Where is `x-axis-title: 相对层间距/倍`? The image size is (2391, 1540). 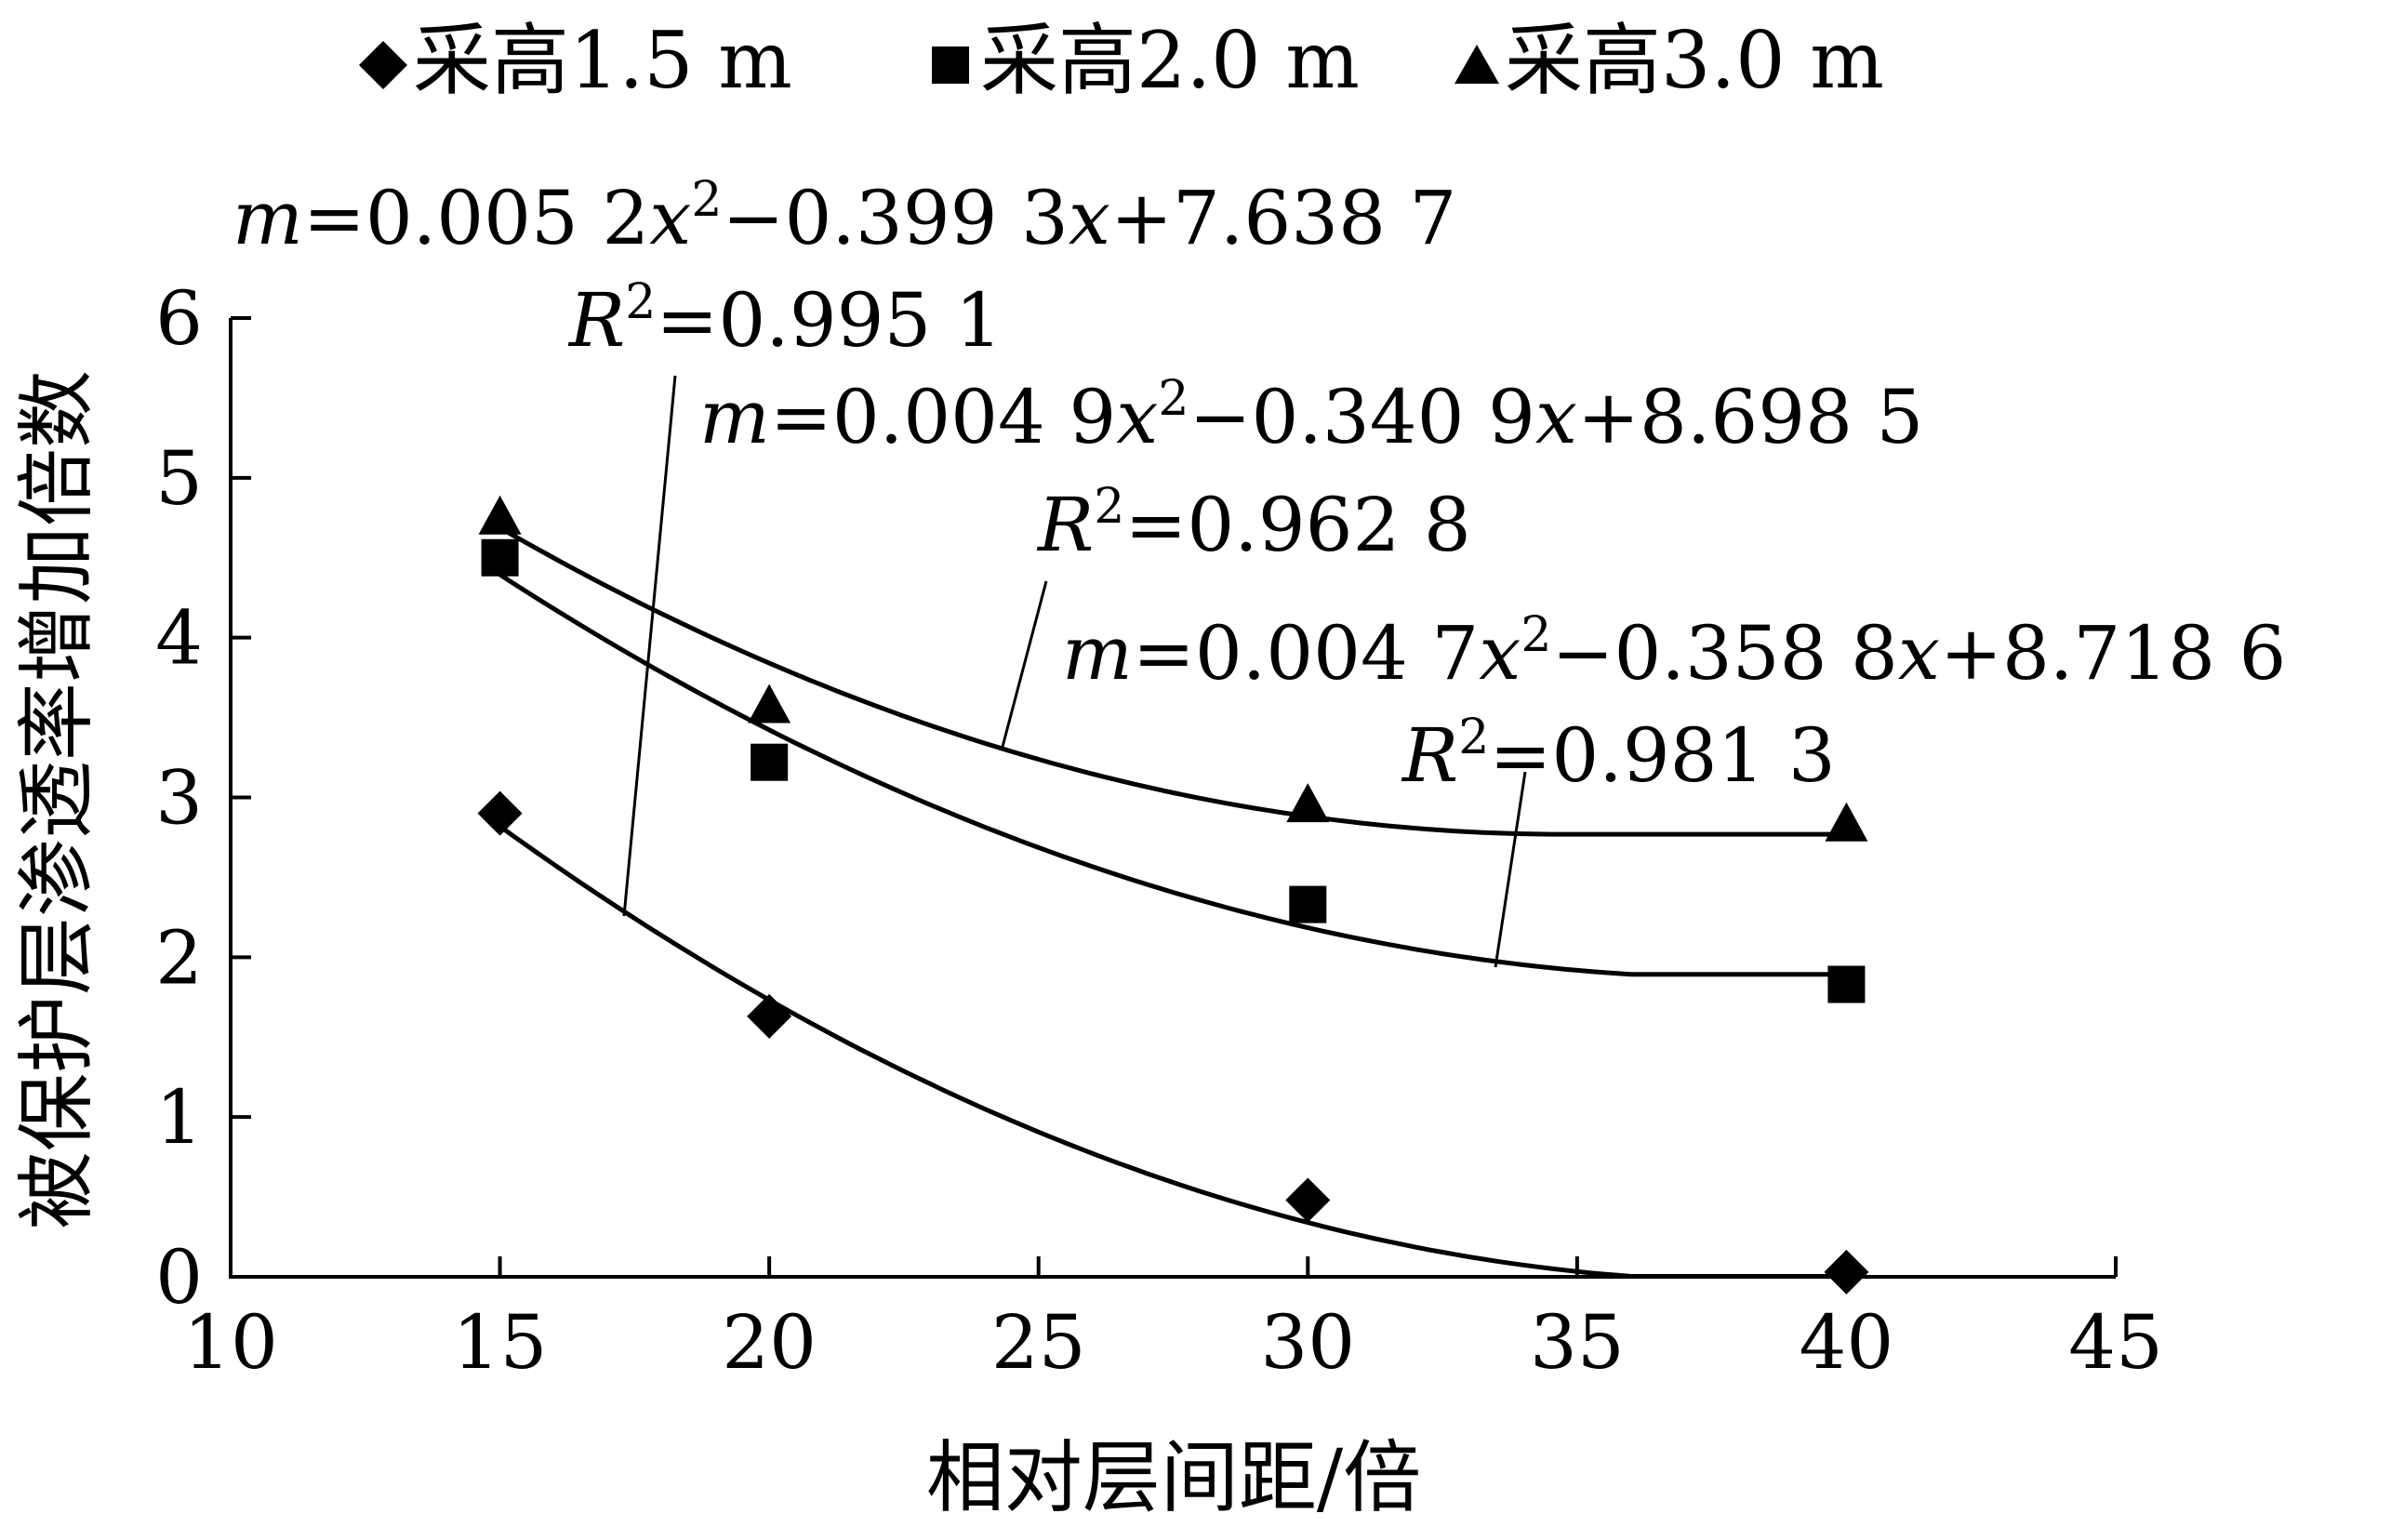 x-axis-title: 相对层间距/倍 is located at coordinates (1173, 1477).